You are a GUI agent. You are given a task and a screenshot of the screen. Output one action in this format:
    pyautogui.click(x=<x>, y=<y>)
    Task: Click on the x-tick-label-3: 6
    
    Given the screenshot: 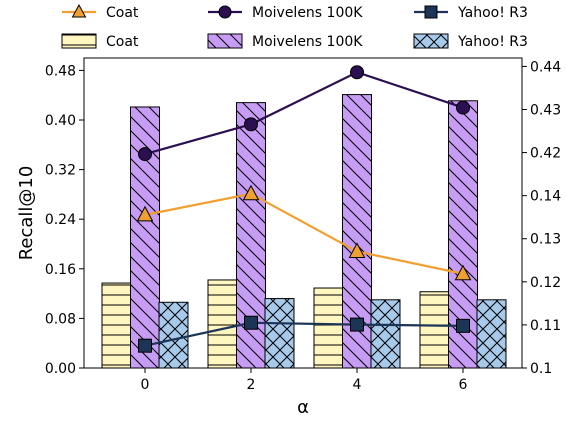 What is the action you would take?
    pyautogui.click(x=463, y=385)
    